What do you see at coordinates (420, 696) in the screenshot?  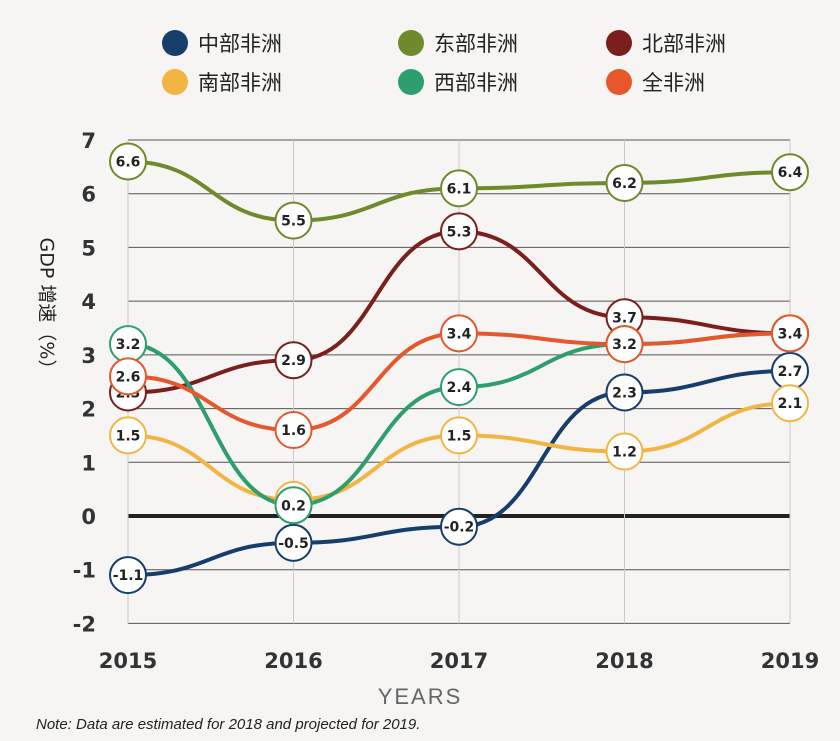 I see `x-axis-title: YEARS` at bounding box center [420, 696].